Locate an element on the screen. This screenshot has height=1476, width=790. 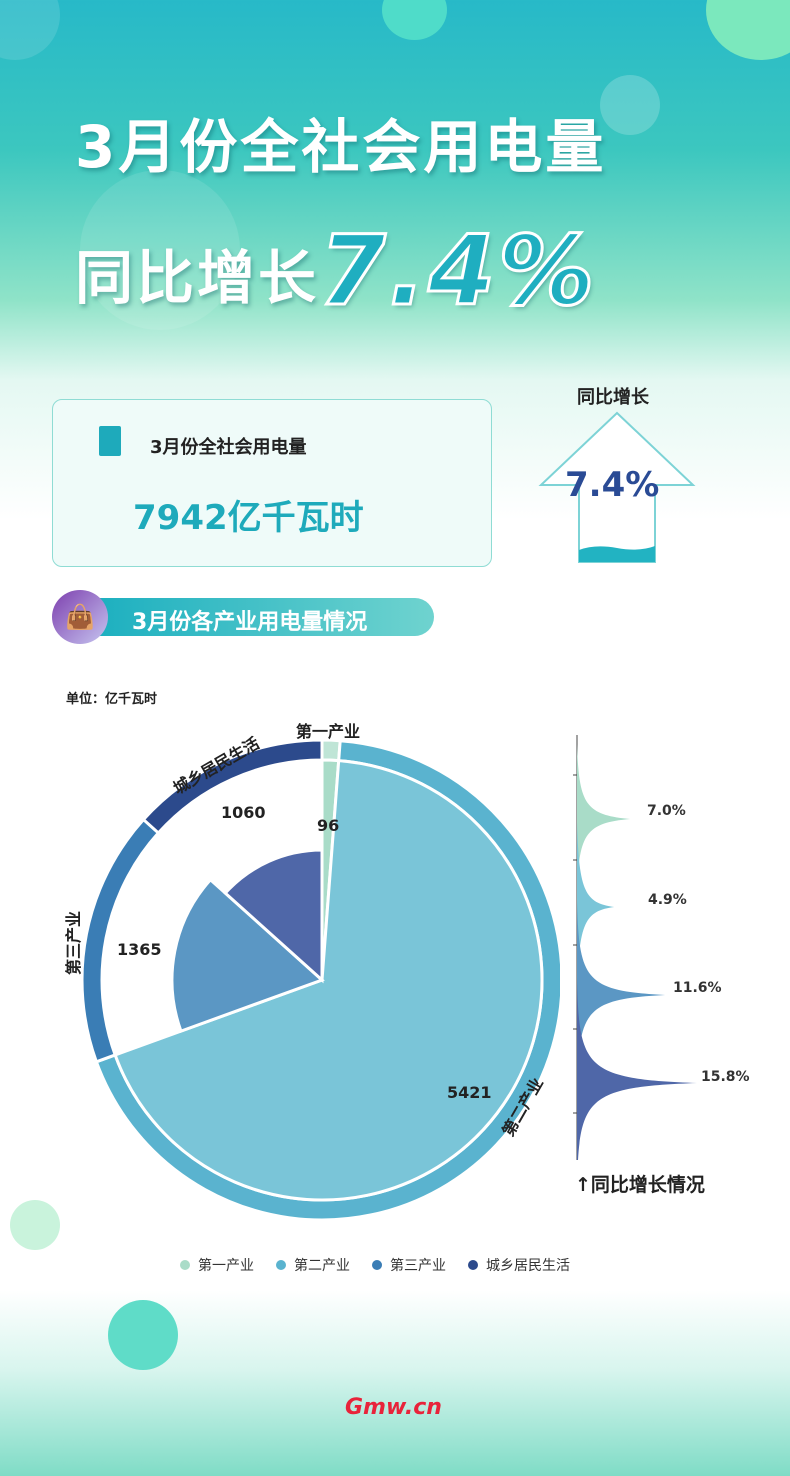
growth-chart is located at coordinates (635, 947).